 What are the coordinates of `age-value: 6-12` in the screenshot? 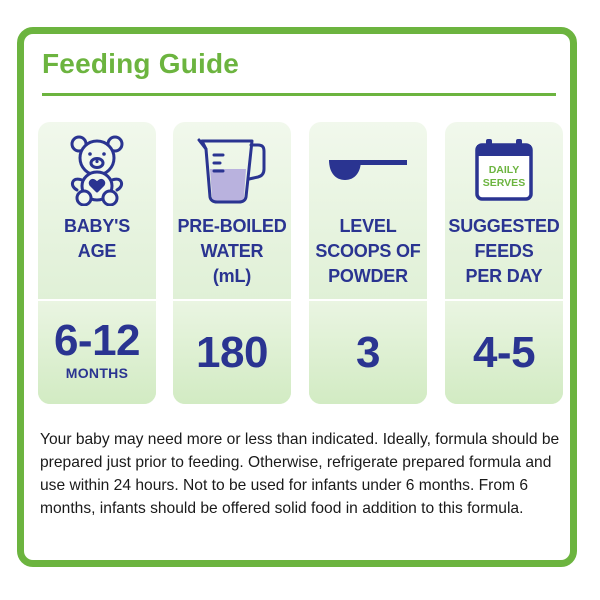 It's located at (97, 340).